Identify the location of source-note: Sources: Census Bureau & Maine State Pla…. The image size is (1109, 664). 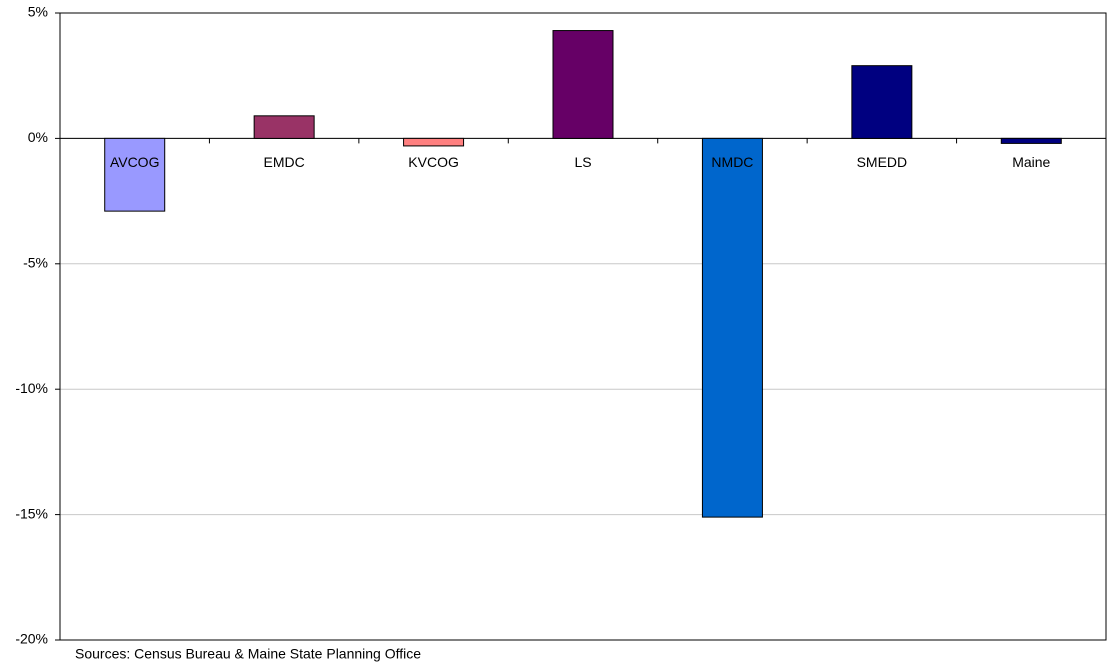
(248, 654).